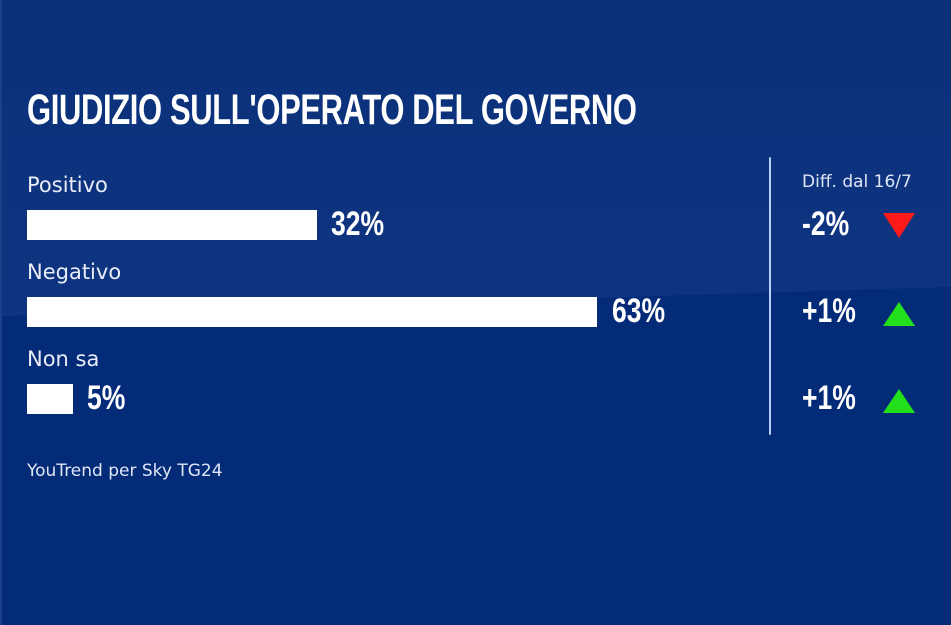 The image size is (951, 625). What do you see at coordinates (125, 471) in the screenshot?
I see `source-credit: YouTrend per Sky TG24` at bounding box center [125, 471].